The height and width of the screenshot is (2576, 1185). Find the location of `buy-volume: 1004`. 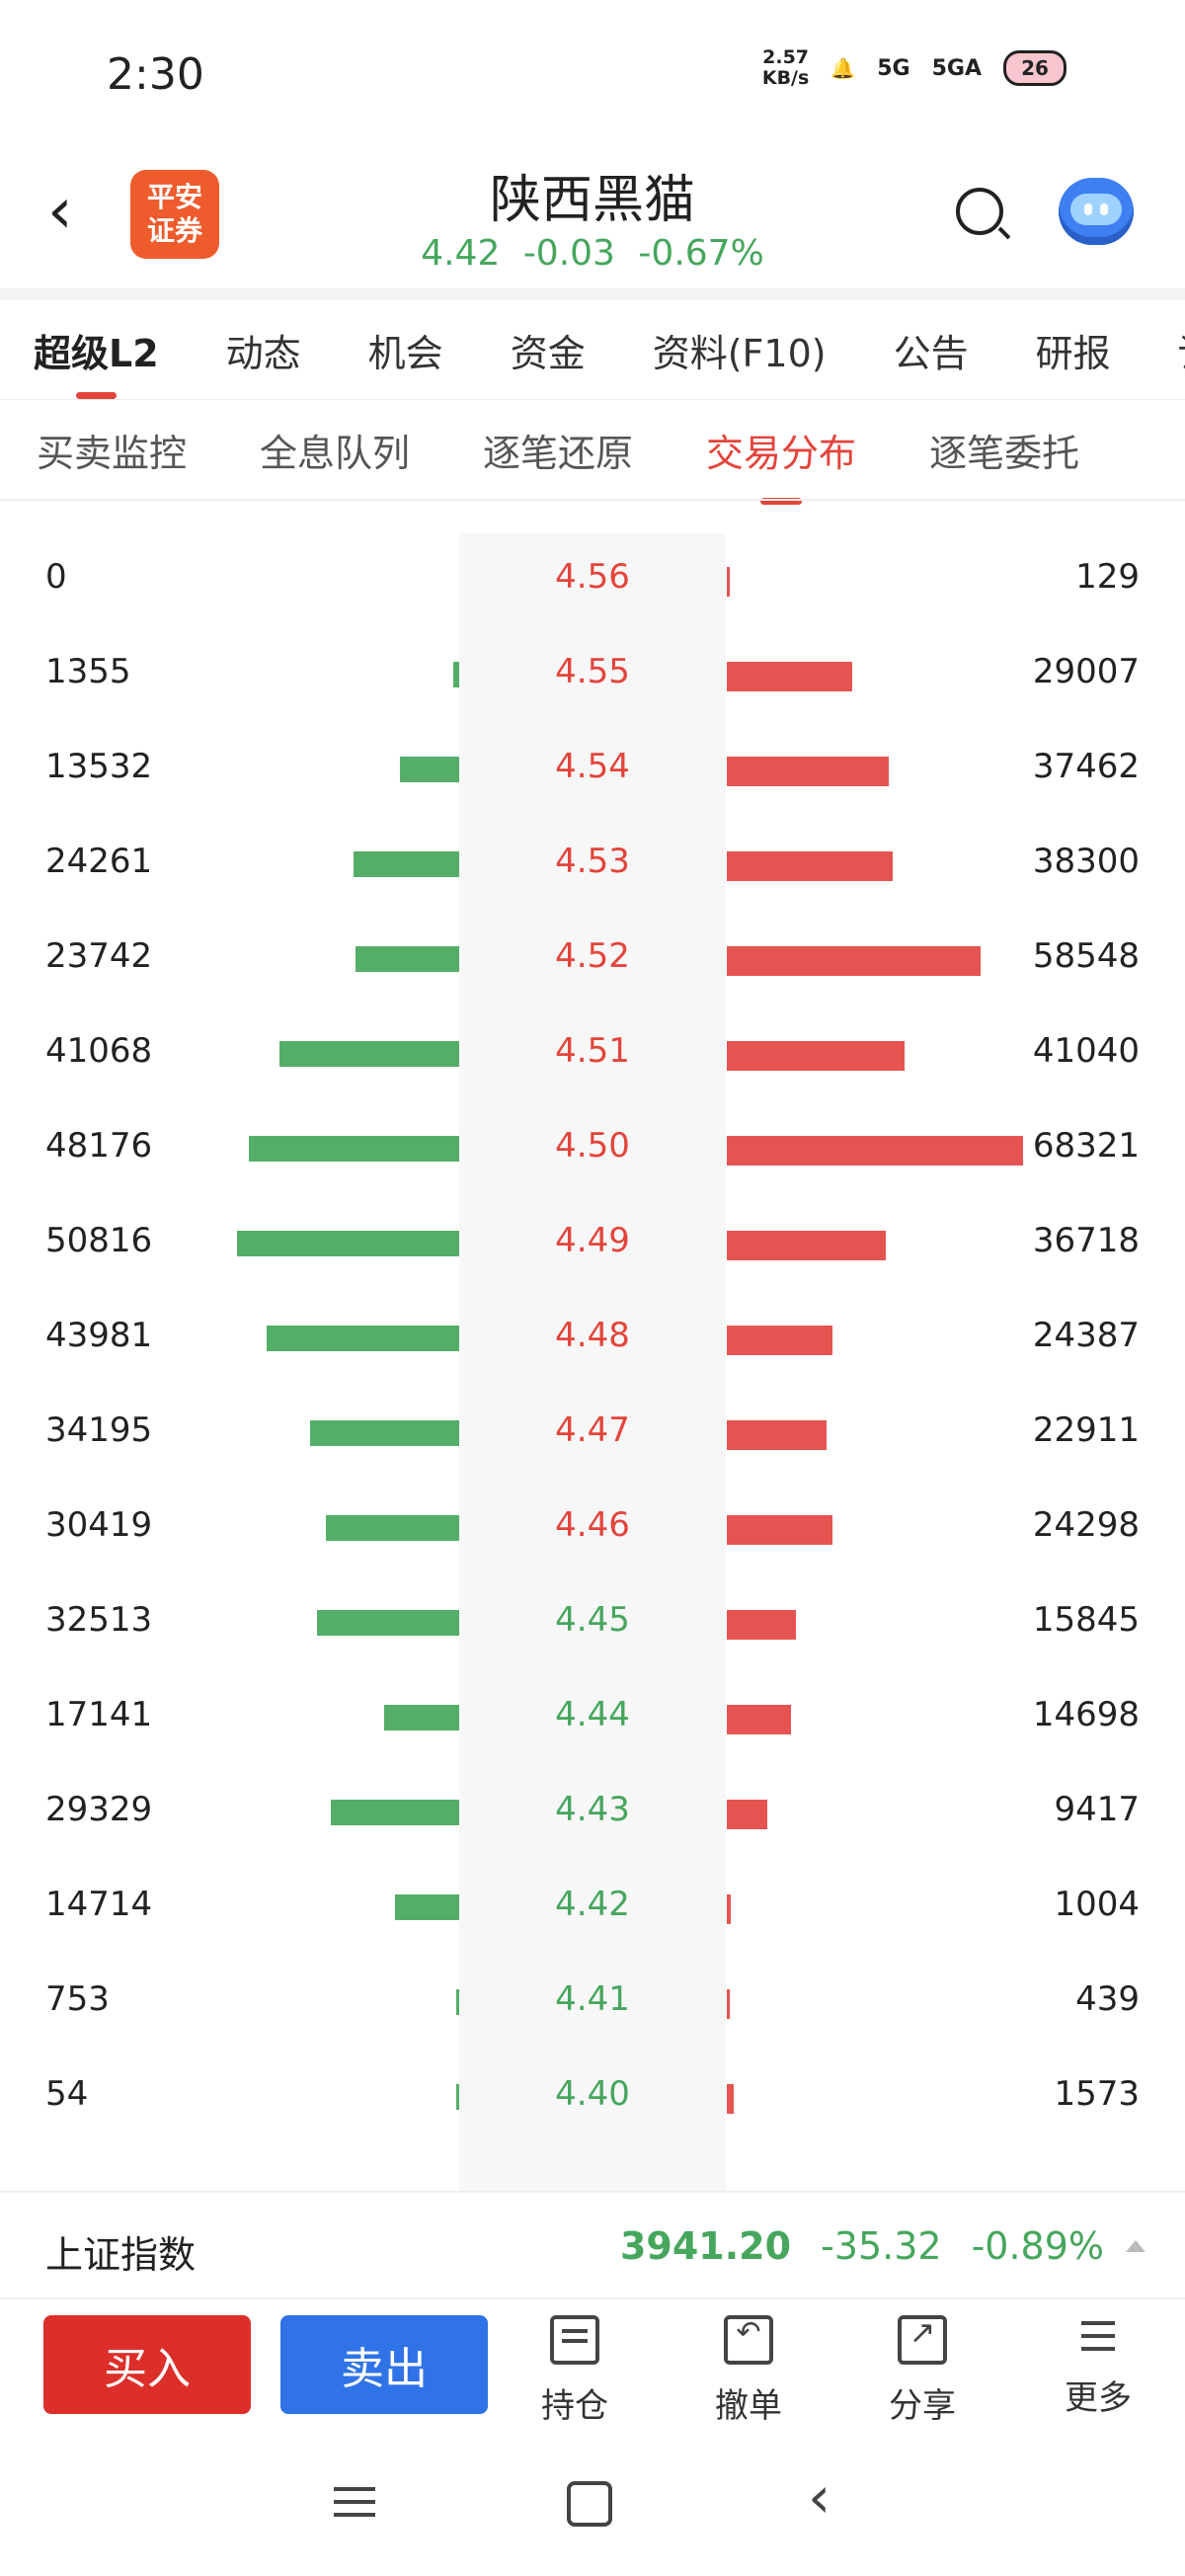

buy-volume: 1004 is located at coordinates (1097, 1904).